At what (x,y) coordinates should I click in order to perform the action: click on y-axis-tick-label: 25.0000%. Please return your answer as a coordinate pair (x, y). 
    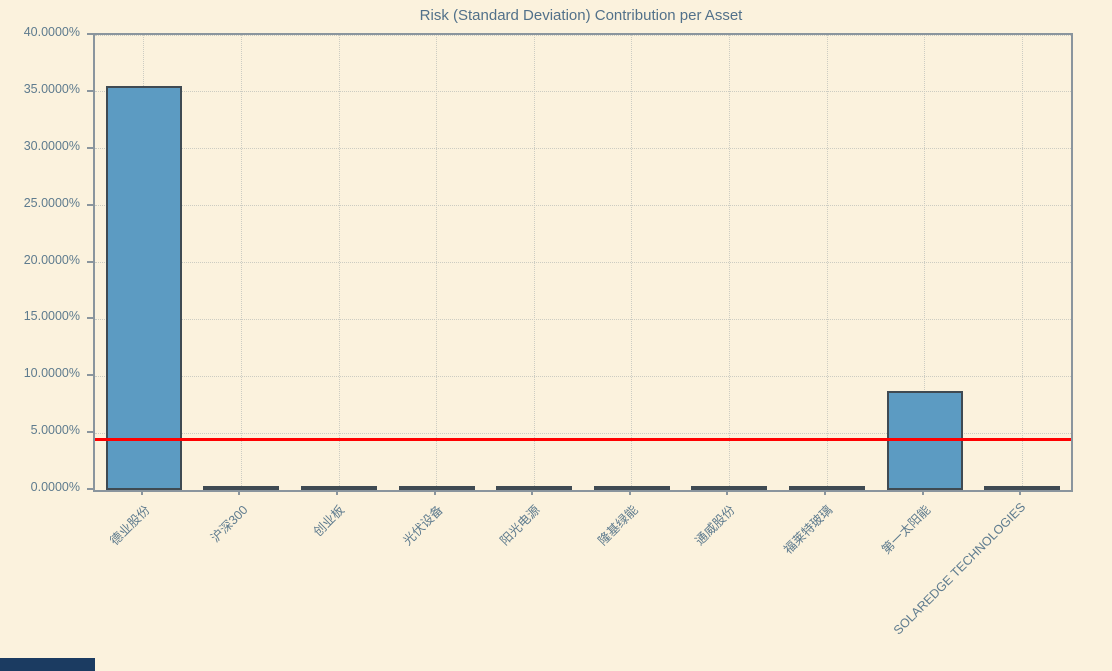
    Looking at the image, I should click on (51, 202).